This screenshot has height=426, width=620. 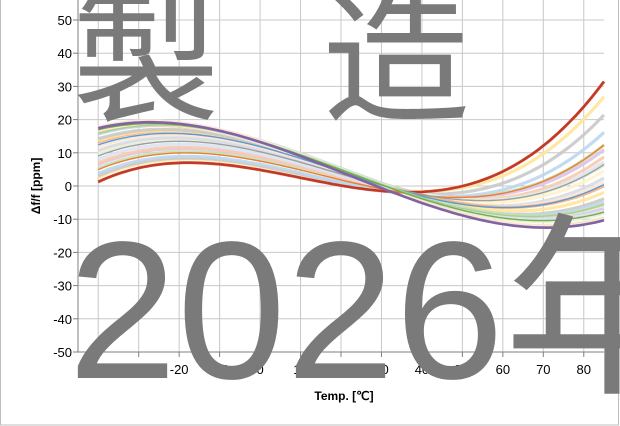 I want to click on y-axis-title: Δf/f [ppm], so click(x=36, y=186).